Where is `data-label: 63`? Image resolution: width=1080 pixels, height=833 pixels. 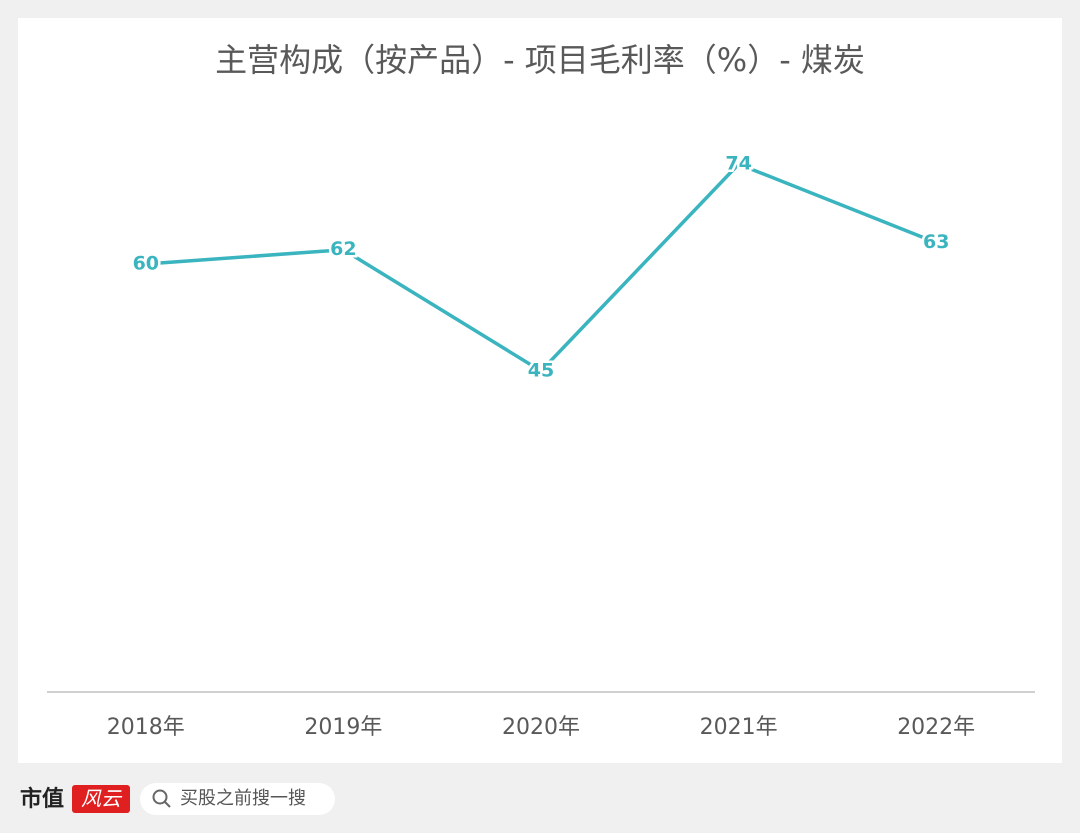
data-label: 63 is located at coordinates (936, 242).